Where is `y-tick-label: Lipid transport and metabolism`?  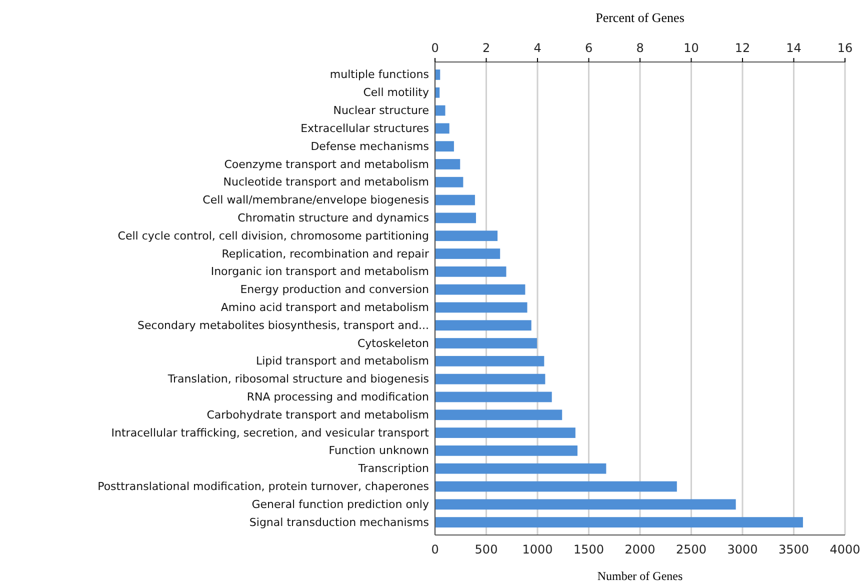 y-tick-label: Lipid transport and metabolism is located at coordinates (342, 361).